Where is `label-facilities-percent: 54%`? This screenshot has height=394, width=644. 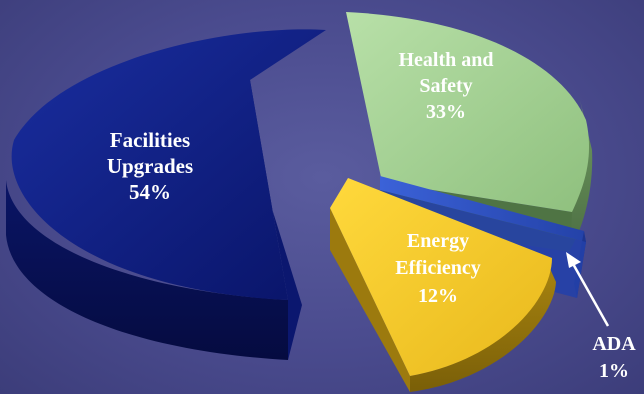 label-facilities-percent: 54% is located at coordinates (150, 192).